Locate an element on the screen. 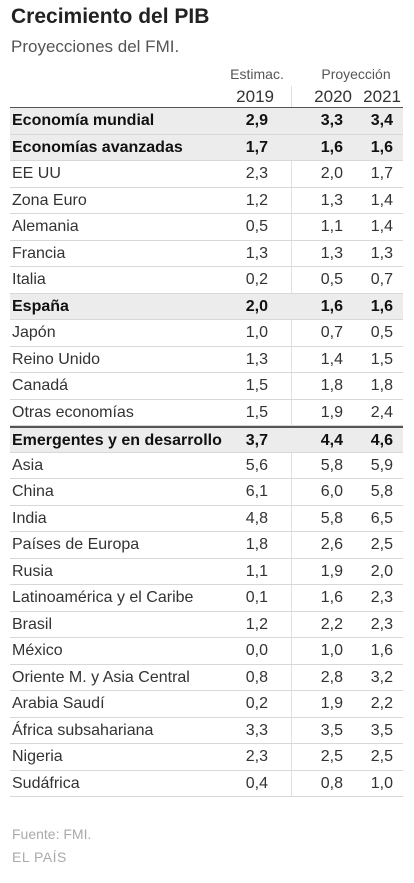 Image resolution: width=414 pixels, height=883 pixels. table-row: Economías avanzadas 1,7 1,6 1,6 is located at coordinates (206, 147).